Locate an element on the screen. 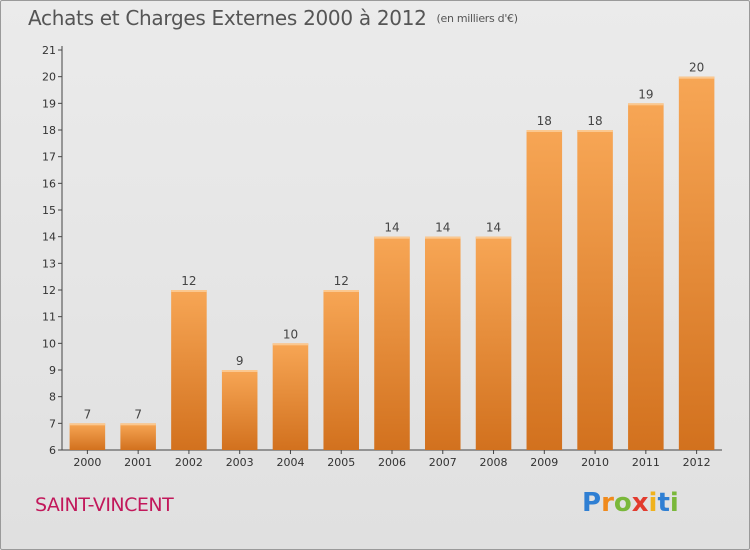 The width and height of the screenshot is (750, 550). logo-letter: P is located at coordinates (592, 503).